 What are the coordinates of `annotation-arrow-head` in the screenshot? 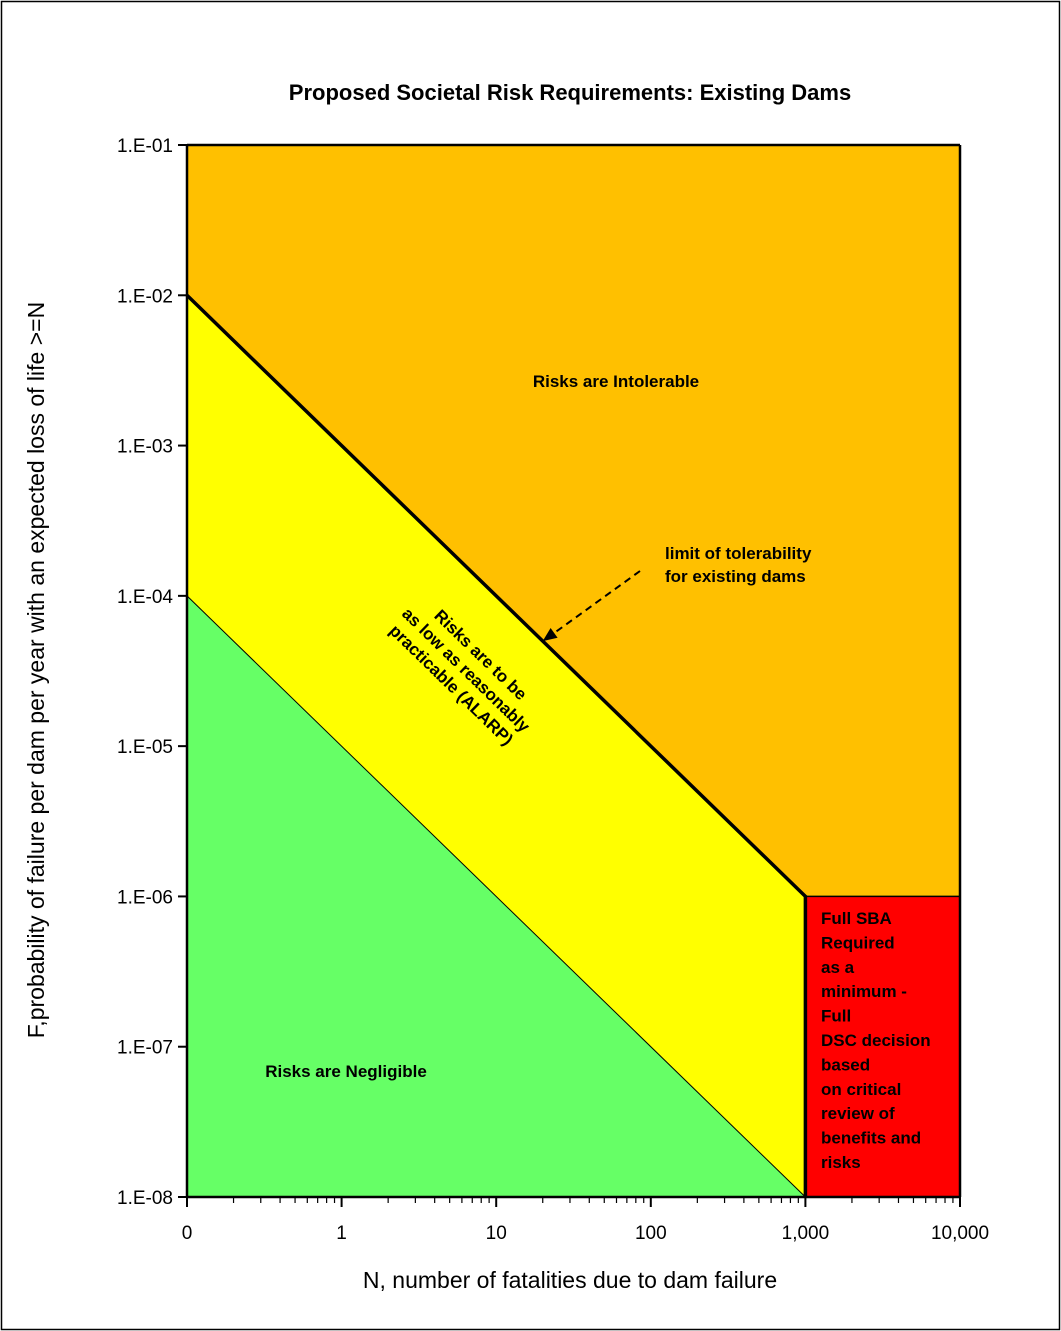 It's located at (550, 635).